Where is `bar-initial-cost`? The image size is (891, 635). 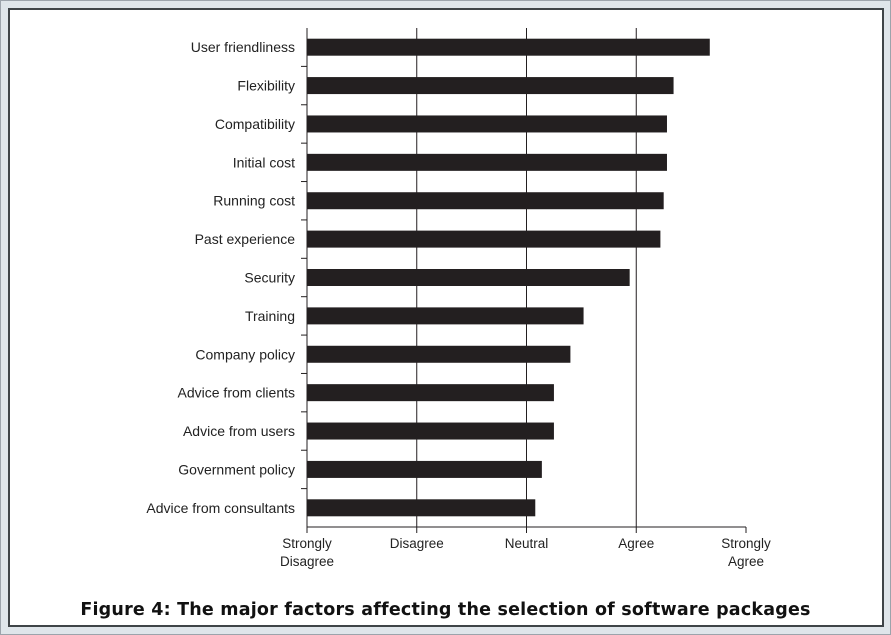 bar-initial-cost is located at coordinates (487, 162).